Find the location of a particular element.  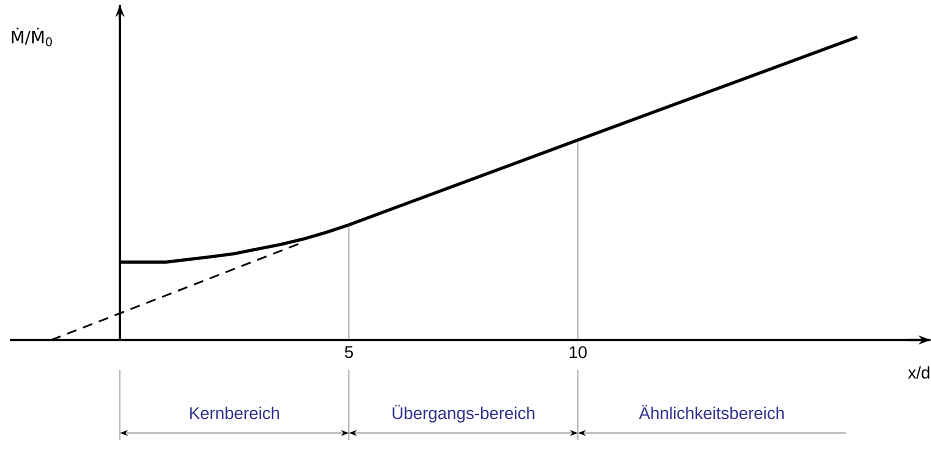

x-tick-label: 5 is located at coordinates (348, 352).